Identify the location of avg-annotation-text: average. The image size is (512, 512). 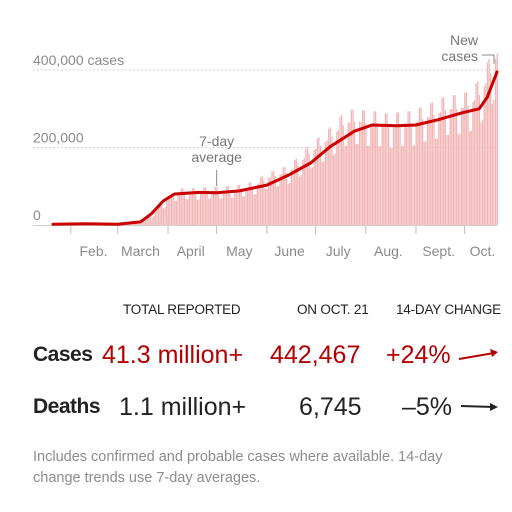
(216, 157).